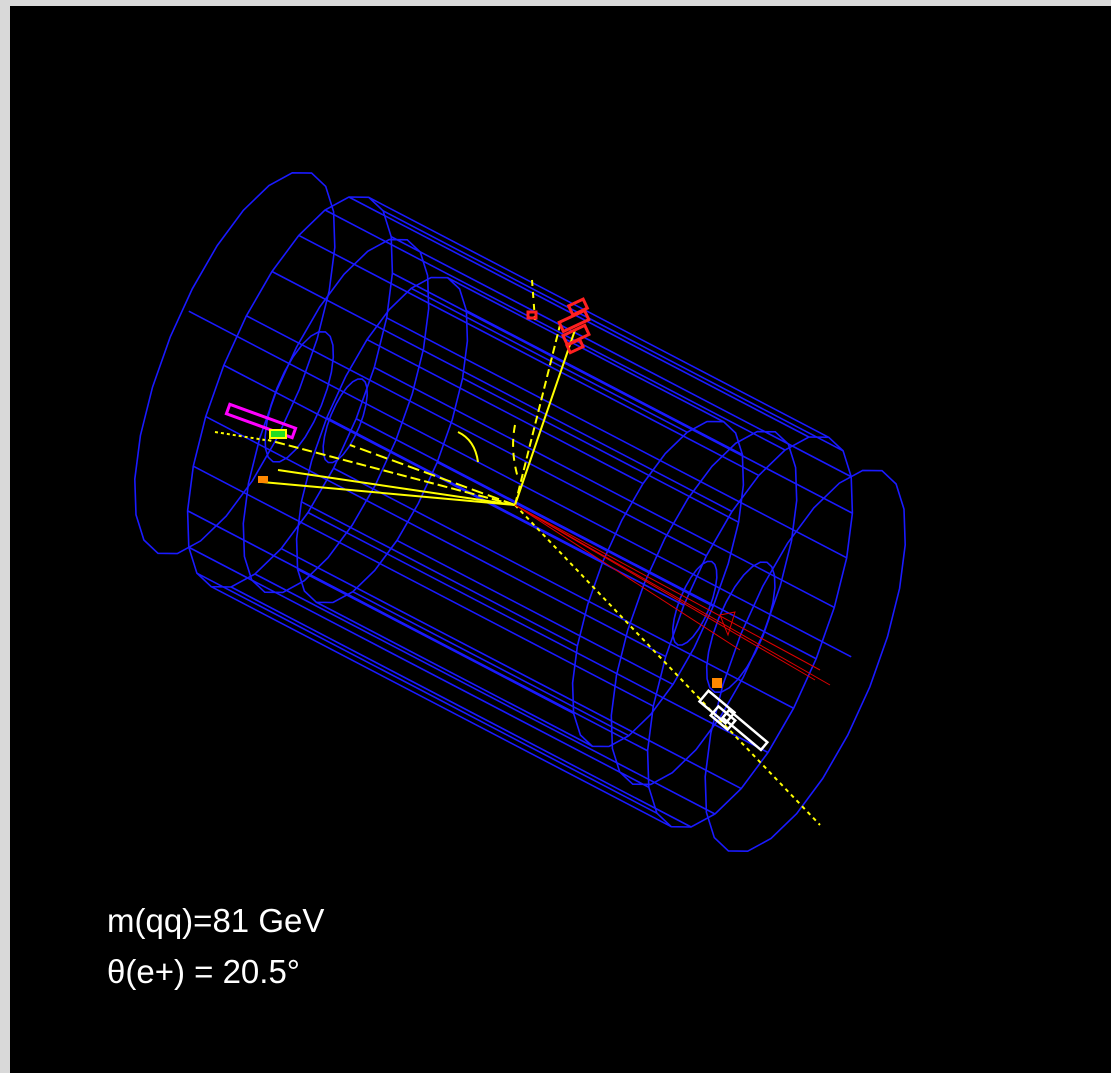 Image resolution: width=1111 pixels, height=1073 pixels. I want to click on red-tracks, so click(672, 595).